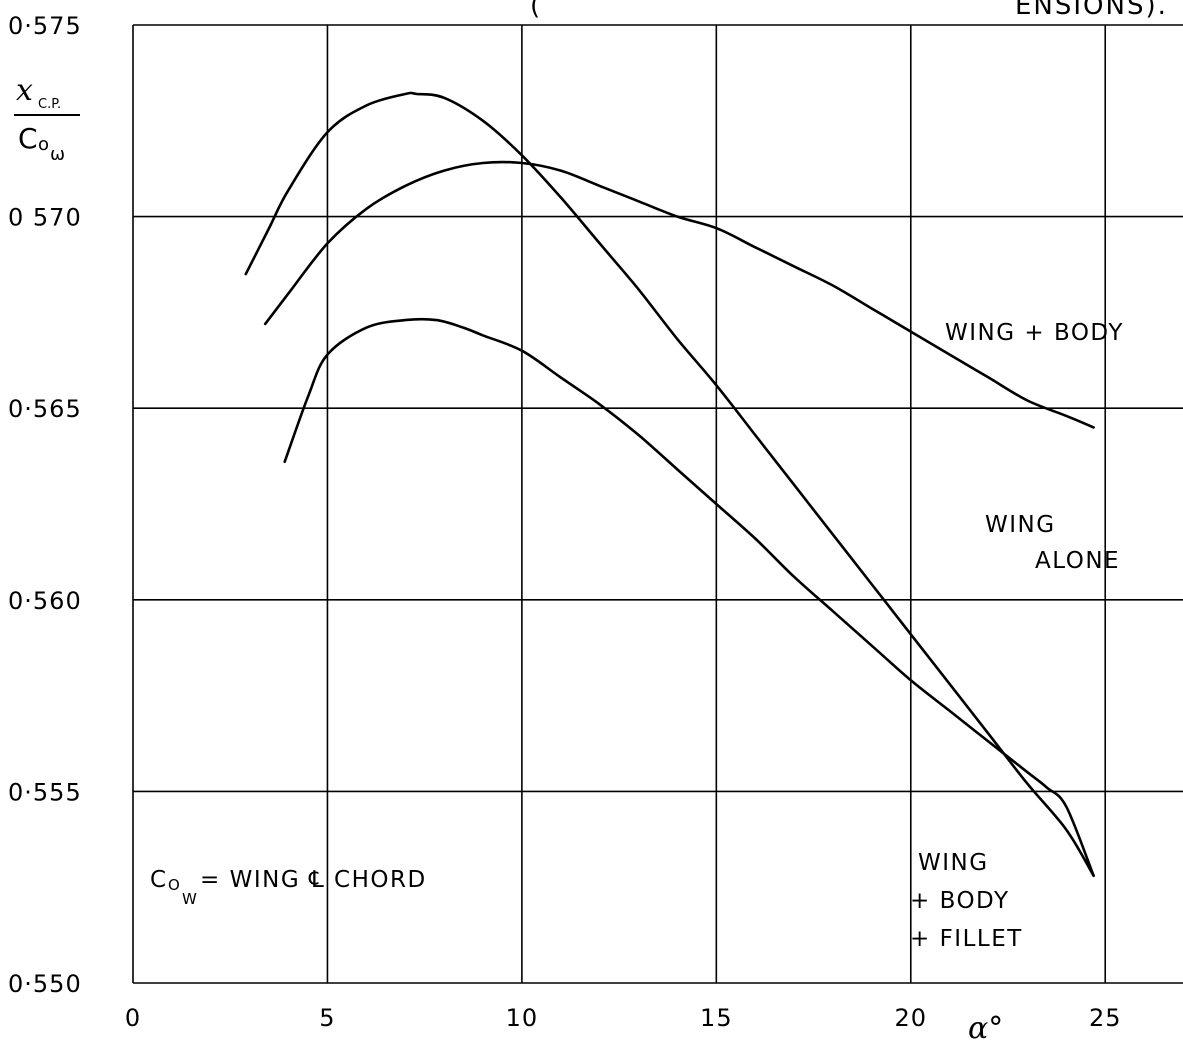  I want to click on x-tick-label: 0, so click(133, 1018).